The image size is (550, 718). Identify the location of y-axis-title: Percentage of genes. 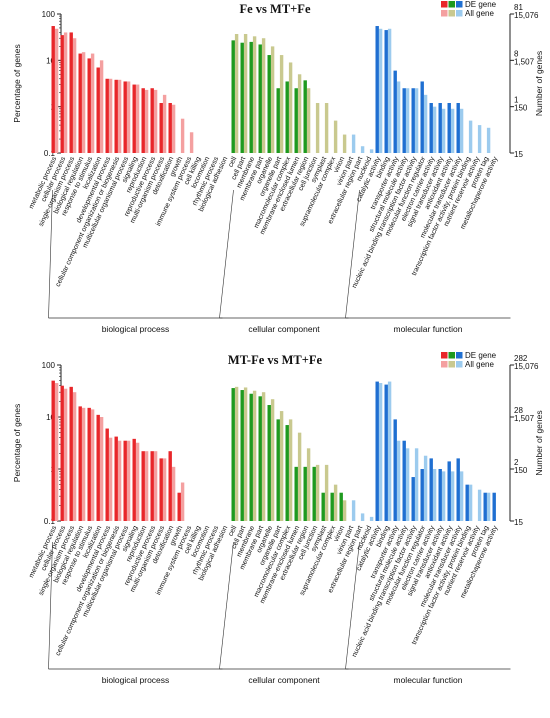
(17, 83).